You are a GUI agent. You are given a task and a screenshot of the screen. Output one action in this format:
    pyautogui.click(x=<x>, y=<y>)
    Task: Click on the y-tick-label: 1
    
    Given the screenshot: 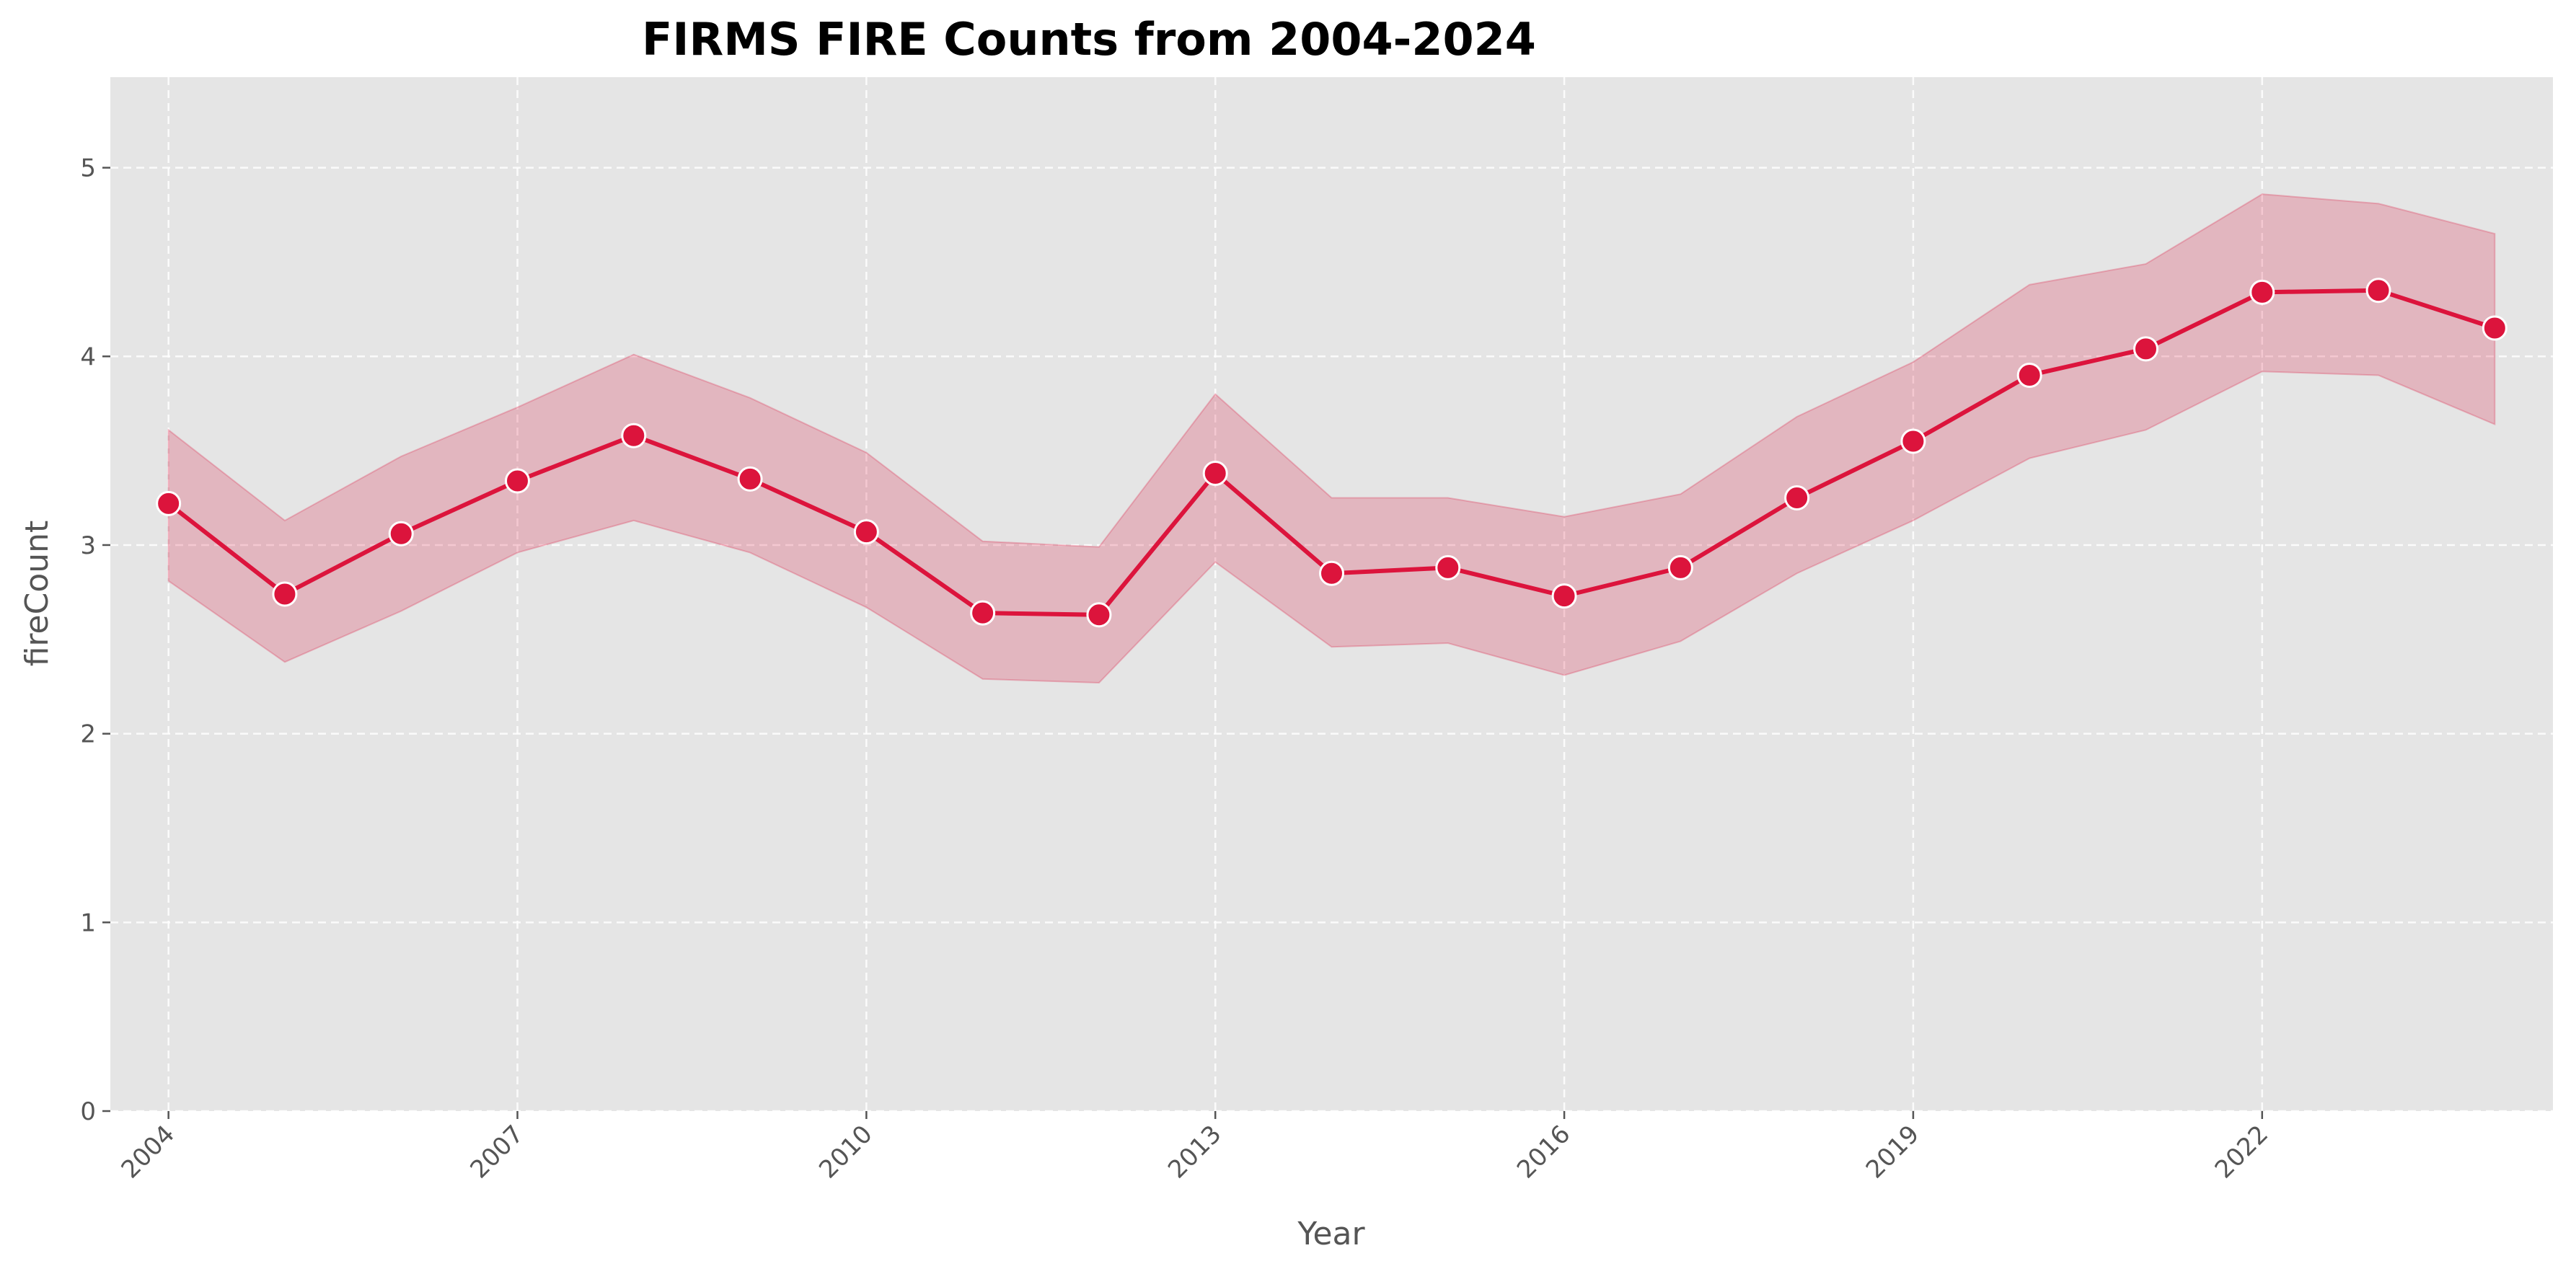 What is the action you would take?
    pyautogui.click(x=88, y=922)
    